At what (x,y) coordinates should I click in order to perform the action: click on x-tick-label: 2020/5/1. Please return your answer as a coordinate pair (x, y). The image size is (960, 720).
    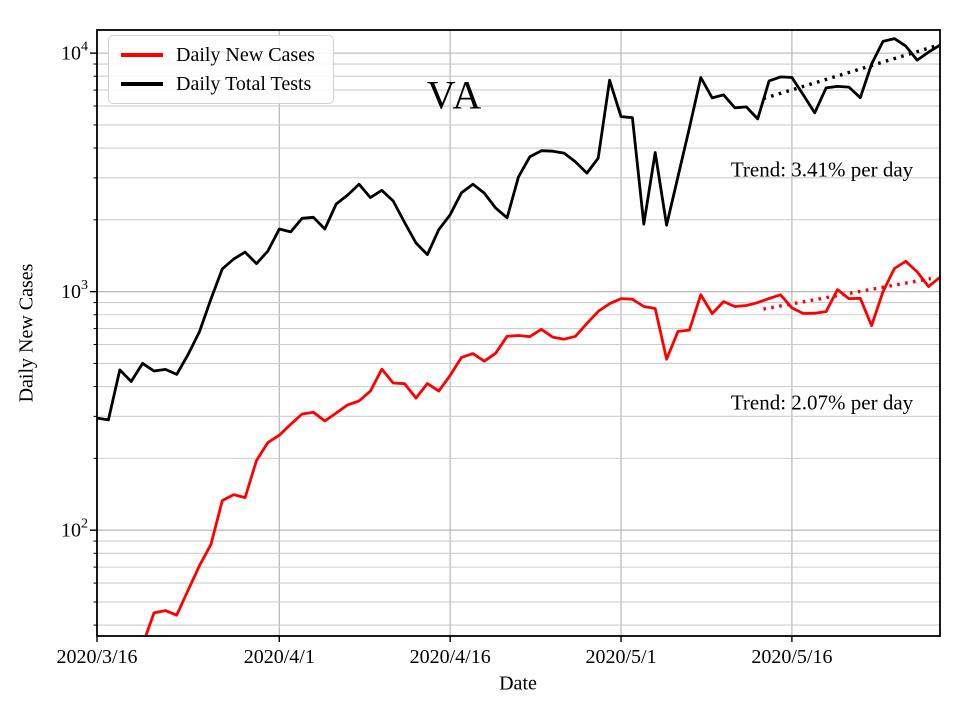
    Looking at the image, I should click on (620, 657).